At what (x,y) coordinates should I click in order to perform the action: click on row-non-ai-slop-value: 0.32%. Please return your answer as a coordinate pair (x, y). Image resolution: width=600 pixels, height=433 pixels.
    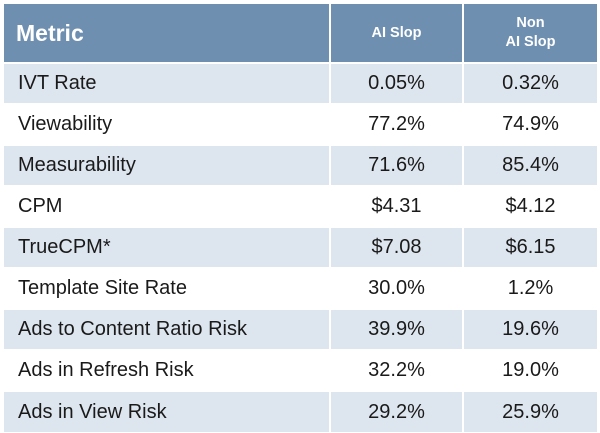
    Looking at the image, I should click on (530, 83).